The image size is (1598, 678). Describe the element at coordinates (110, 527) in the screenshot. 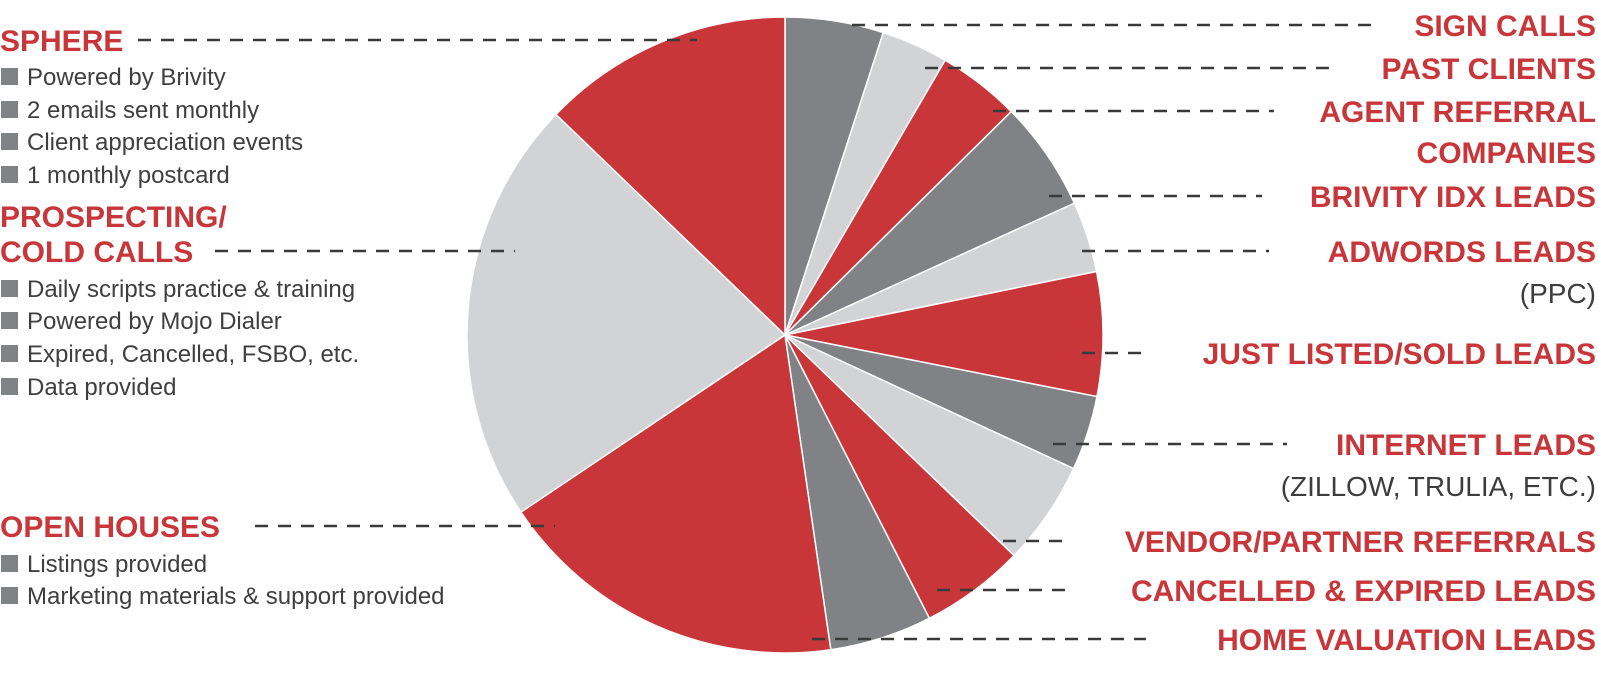

I see `left-group-title-line: OPEN HOUSES` at that location.